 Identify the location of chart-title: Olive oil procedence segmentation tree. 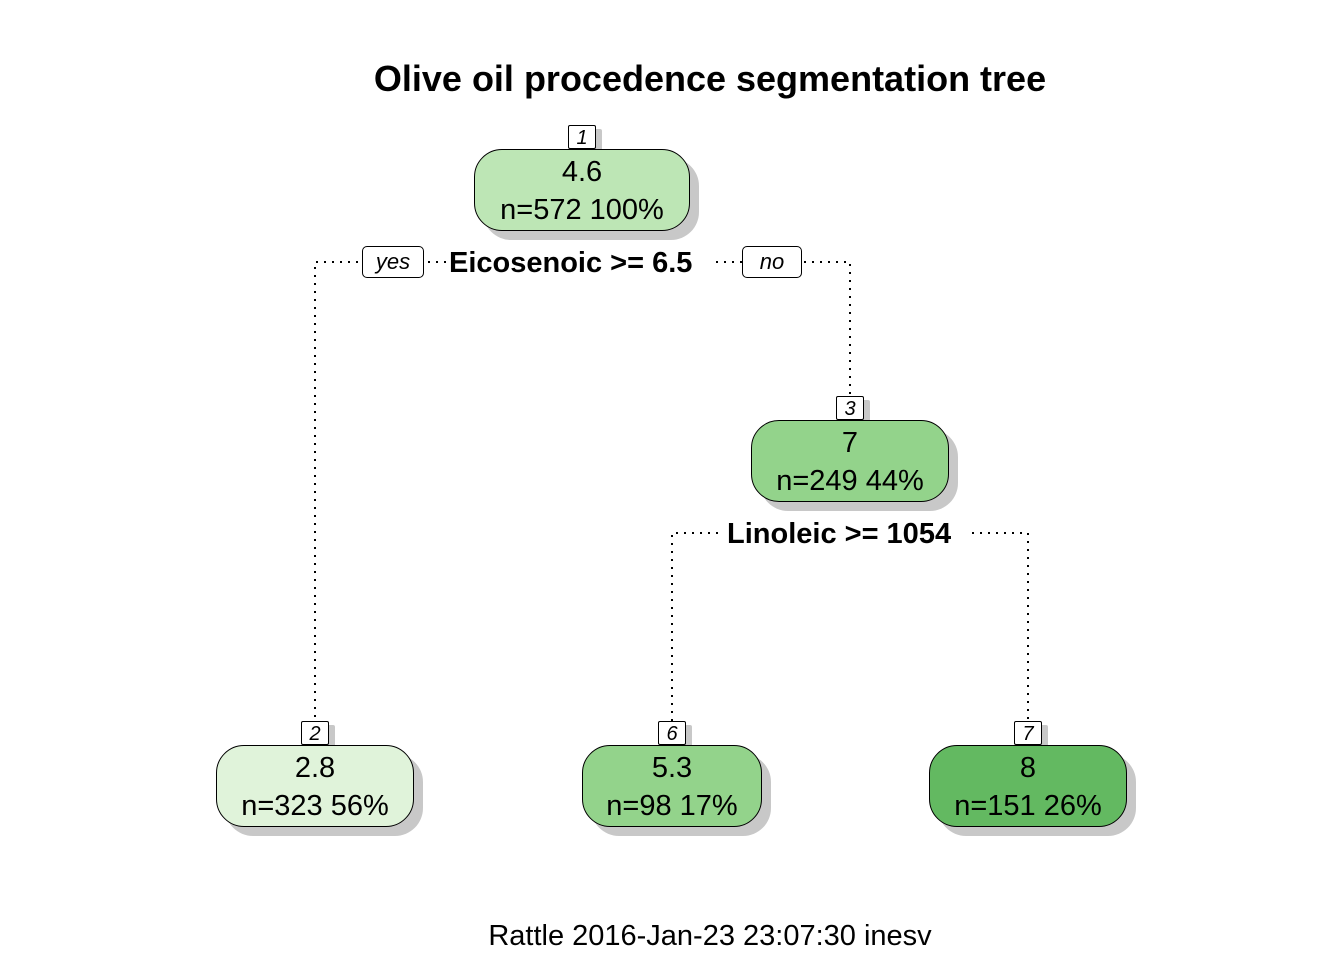
(710, 78).